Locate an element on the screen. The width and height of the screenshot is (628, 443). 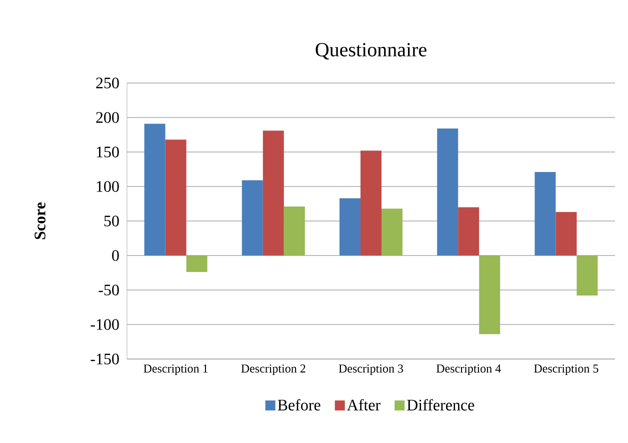
y-axis-title: Score is located at coordinates (40, 221).